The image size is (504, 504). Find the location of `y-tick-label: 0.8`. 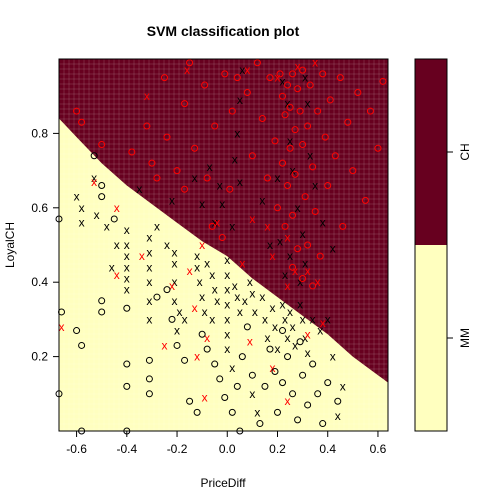

y-tick-label: 0.8 is located at coordinates (39, 133).